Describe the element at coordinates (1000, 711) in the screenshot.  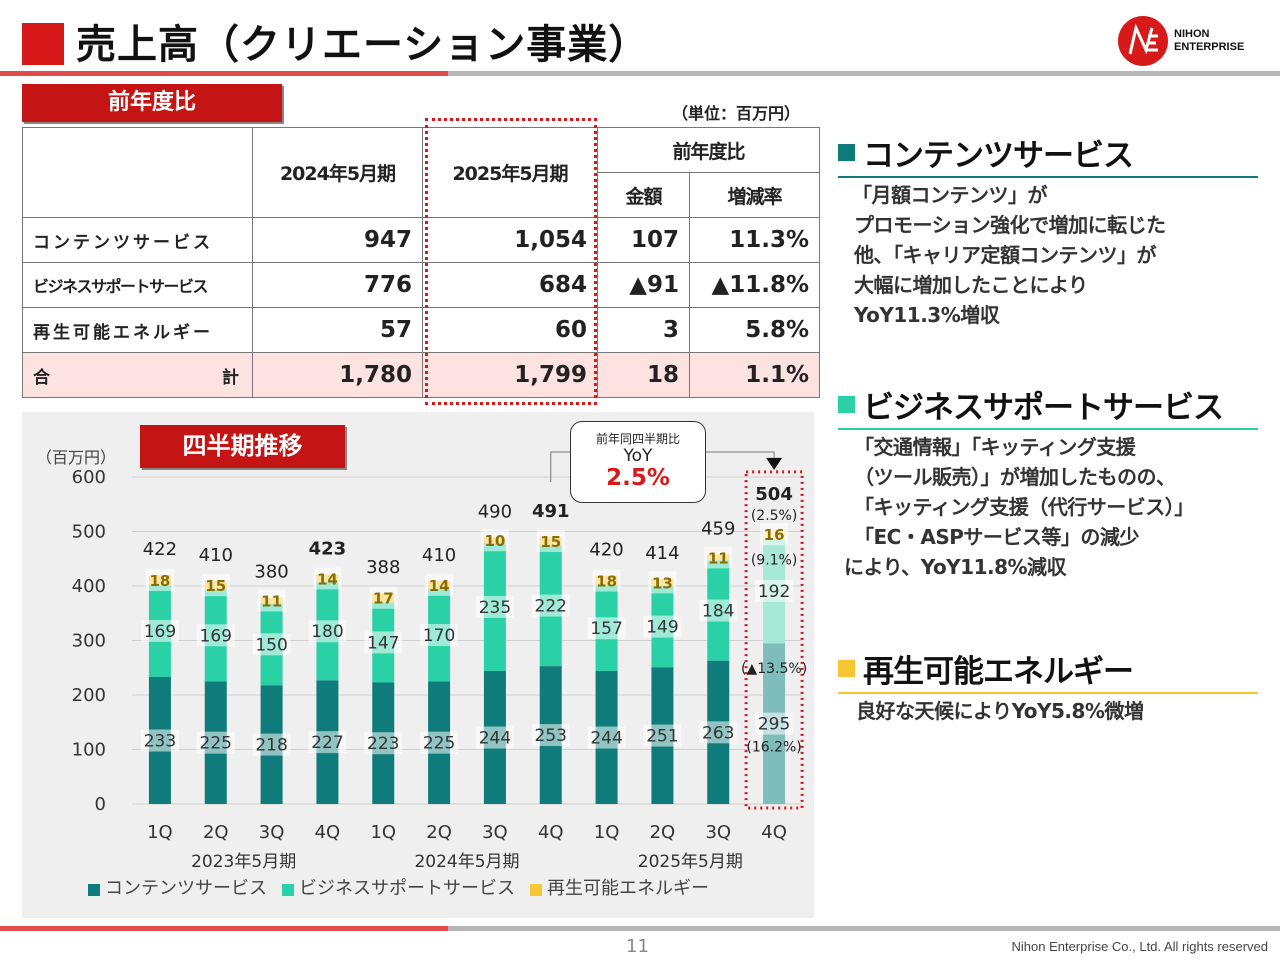
I see `section-line: 良好な天候によりYoY5.8%微増` at that location.